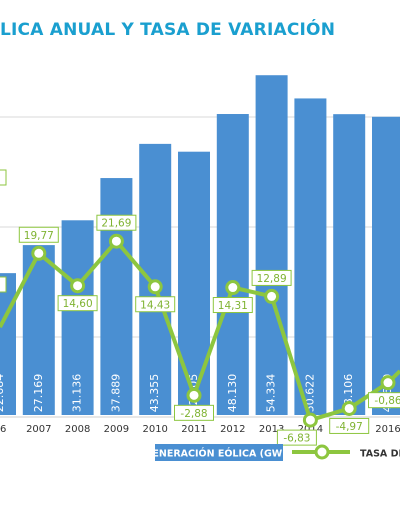 This screenshot has height=516, width=400. Describe the element at coordinates (310, 429) in the screenshot. I see `x-tick-label: 2014` at that location.